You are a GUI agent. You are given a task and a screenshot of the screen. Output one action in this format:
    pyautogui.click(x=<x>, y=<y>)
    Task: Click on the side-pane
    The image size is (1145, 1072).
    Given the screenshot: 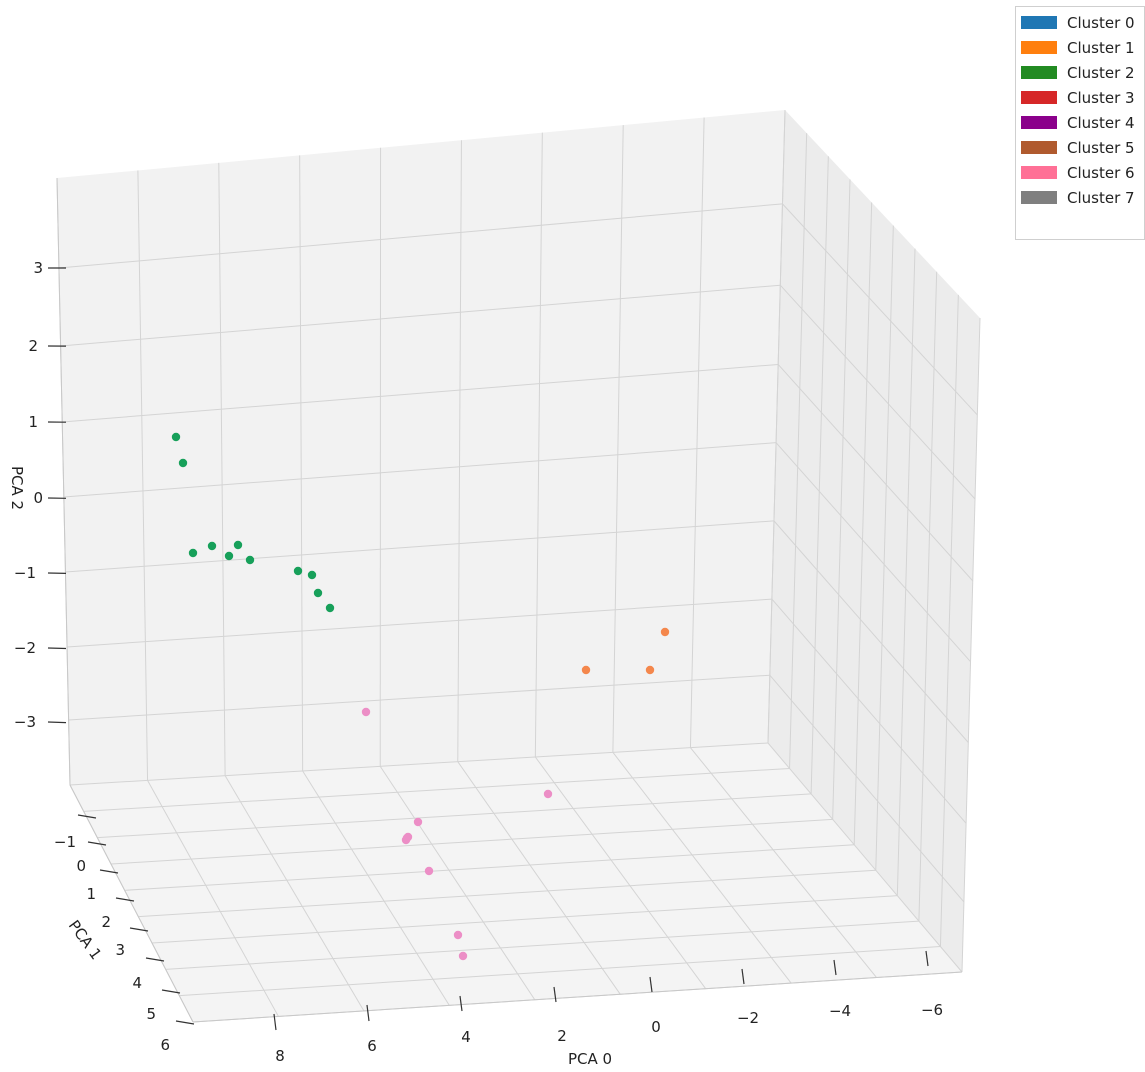 What is the action you would take?
    pyautogui.click(x=874, y=541)
    